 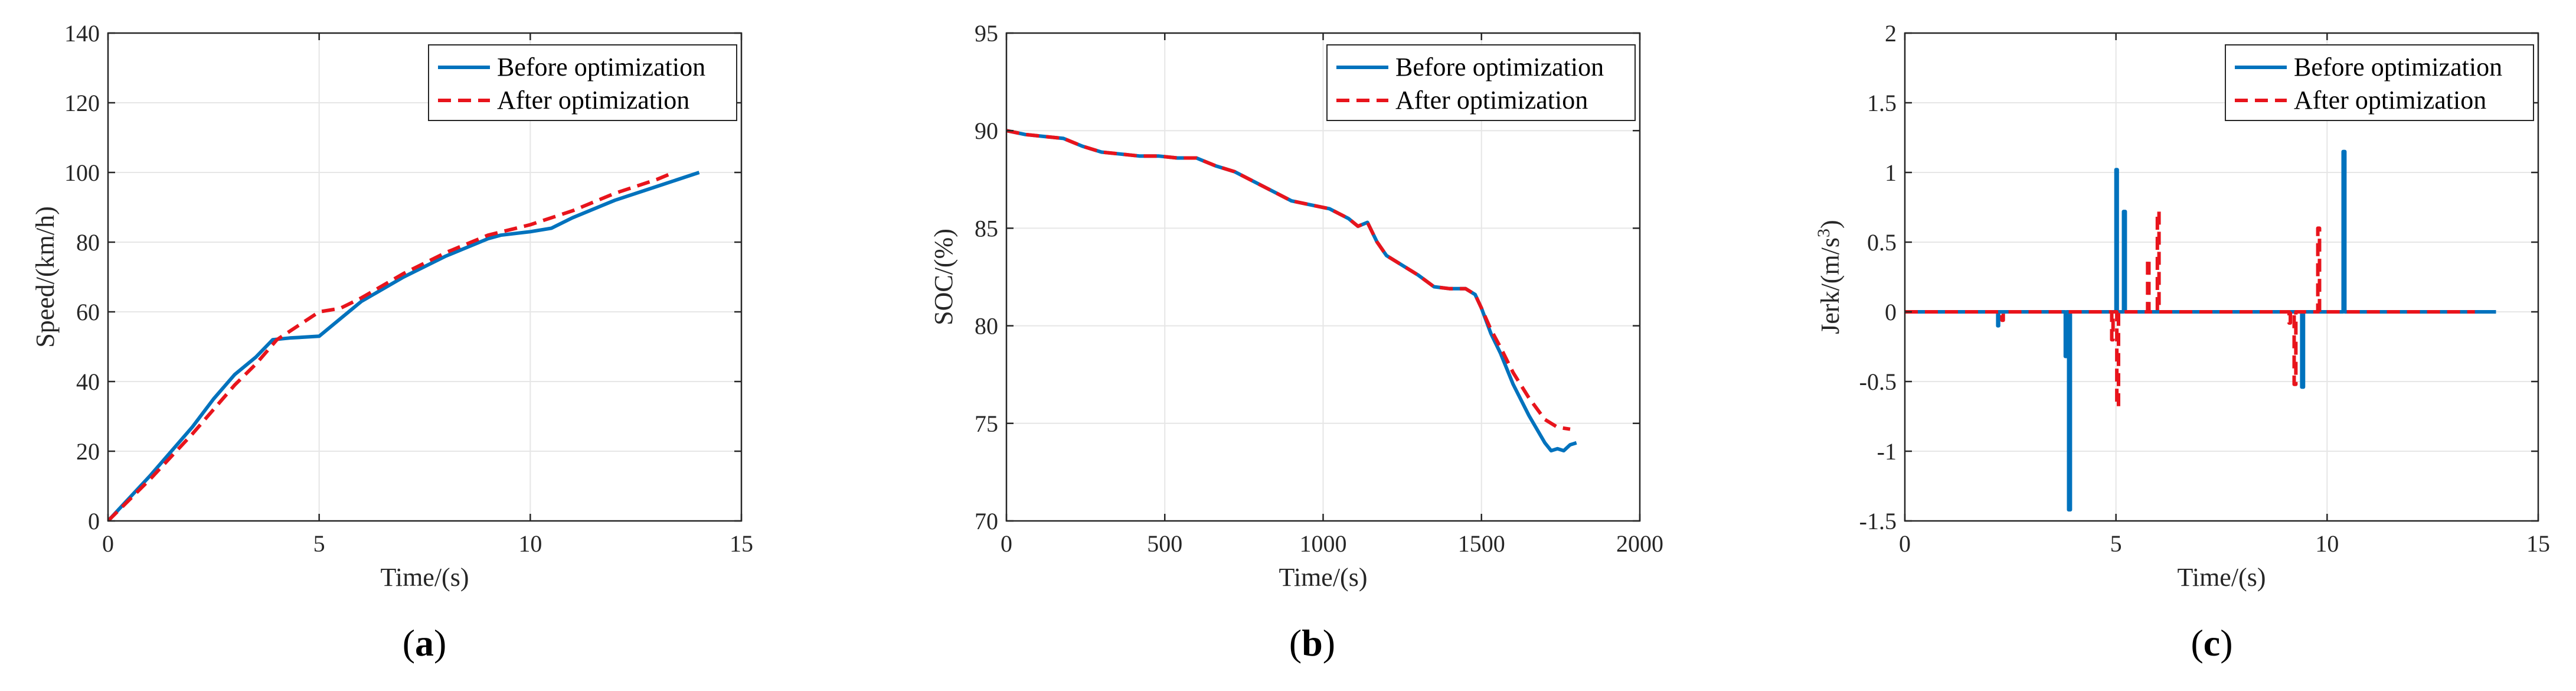 What do you see at coordinates (1164, 543) in the screenshot?
I see `x-tick-label: 500` at bounding box center [1164, 543].